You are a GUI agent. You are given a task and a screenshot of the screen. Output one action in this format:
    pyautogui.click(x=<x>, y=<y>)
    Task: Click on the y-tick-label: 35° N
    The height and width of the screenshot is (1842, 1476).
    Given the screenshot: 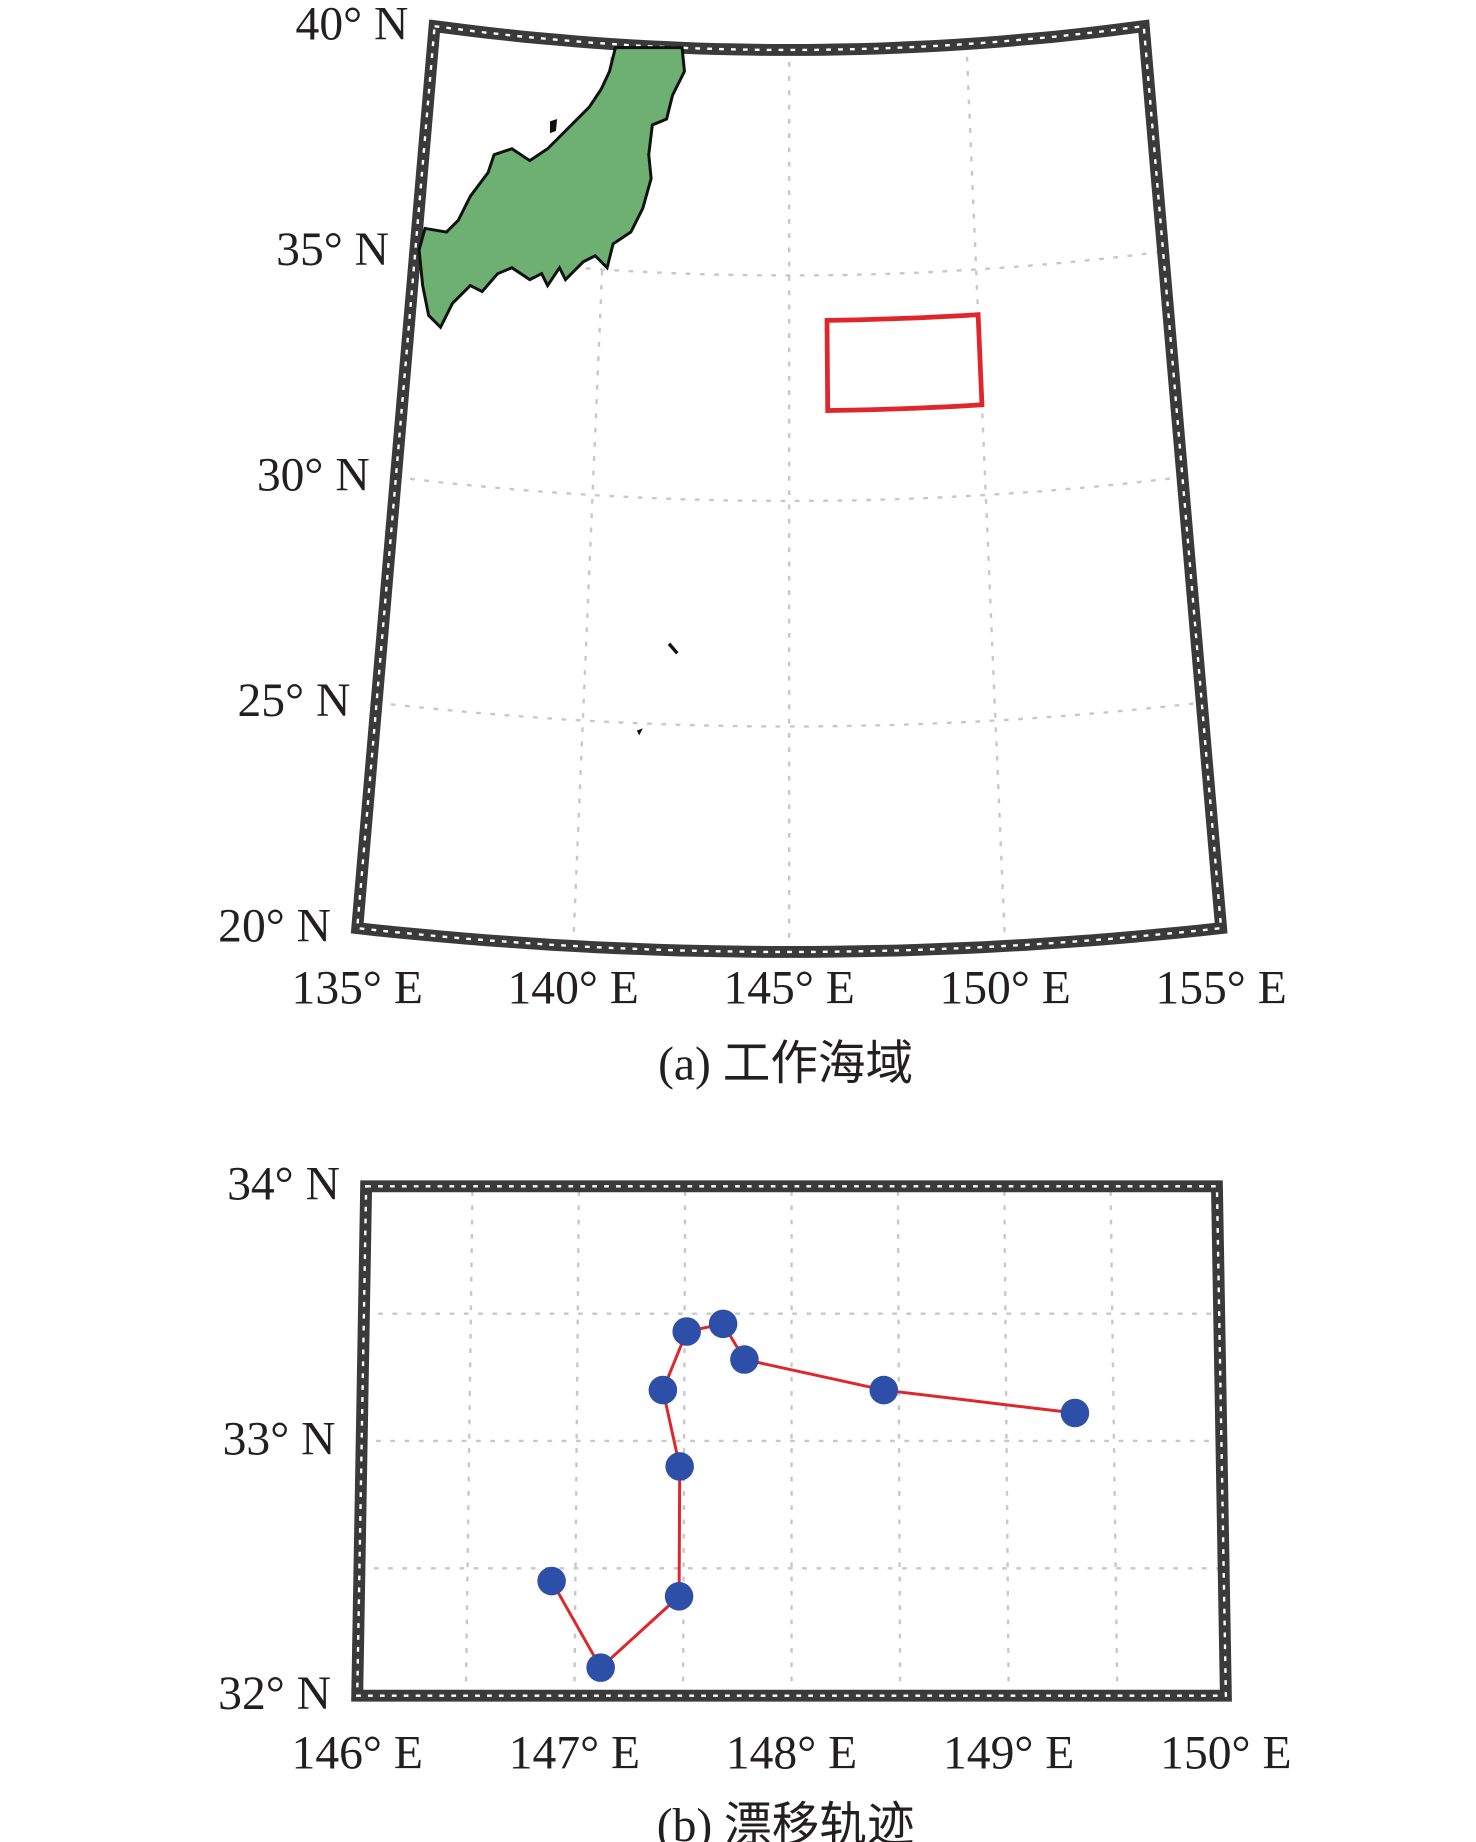 What is the action you would take?
    pyautogui.click(x=332, y=250)
    